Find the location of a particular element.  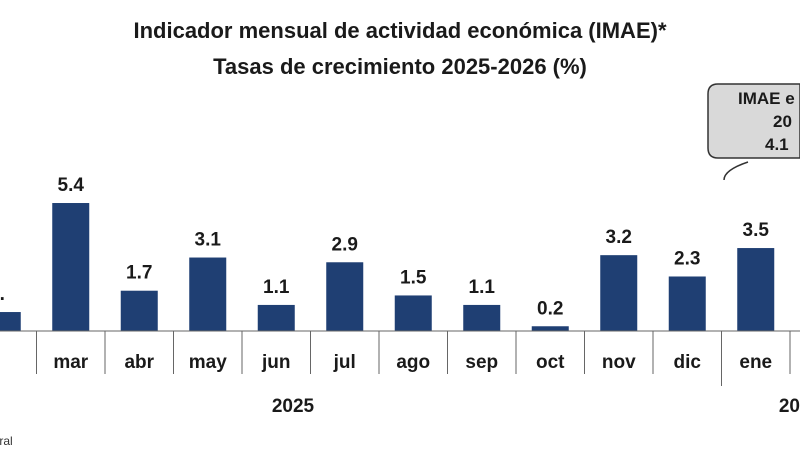

bar-oct is located at coordinates (550, 328).